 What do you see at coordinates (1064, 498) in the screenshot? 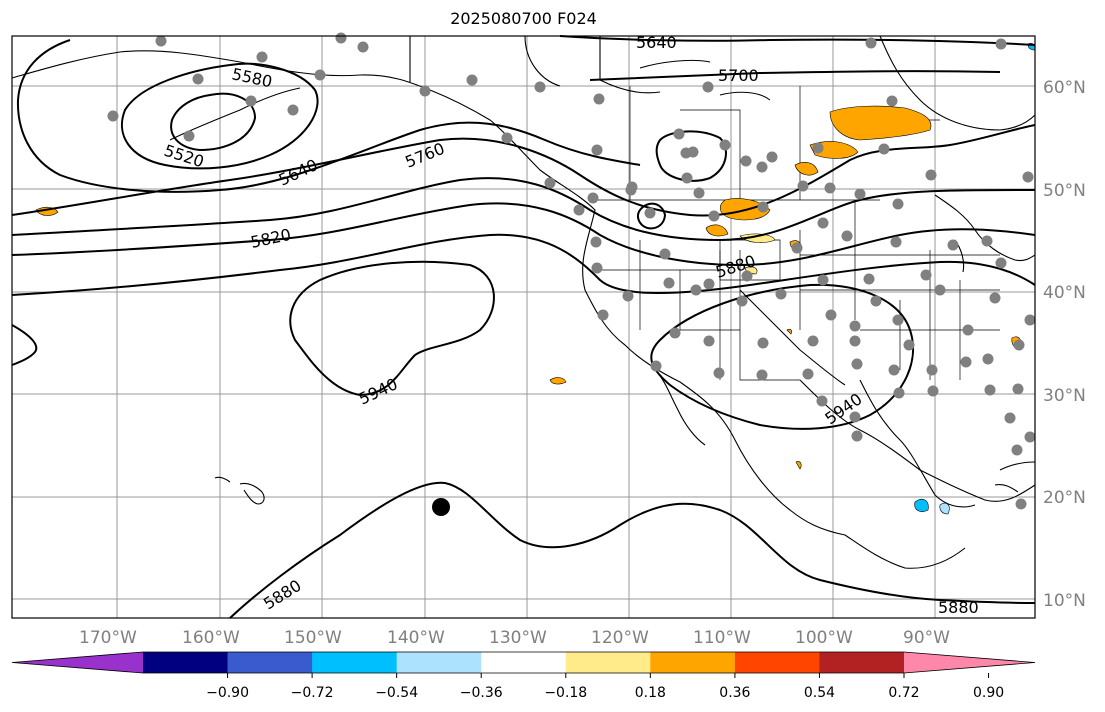
I see `latitude-label: 20°N` at bounding box center [1064, 498].